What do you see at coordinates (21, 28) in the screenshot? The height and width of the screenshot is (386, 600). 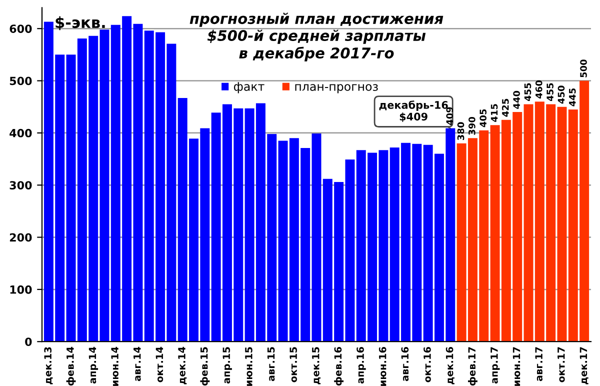 I see `y-tick-label: 600` at bounding box center [21, 28].